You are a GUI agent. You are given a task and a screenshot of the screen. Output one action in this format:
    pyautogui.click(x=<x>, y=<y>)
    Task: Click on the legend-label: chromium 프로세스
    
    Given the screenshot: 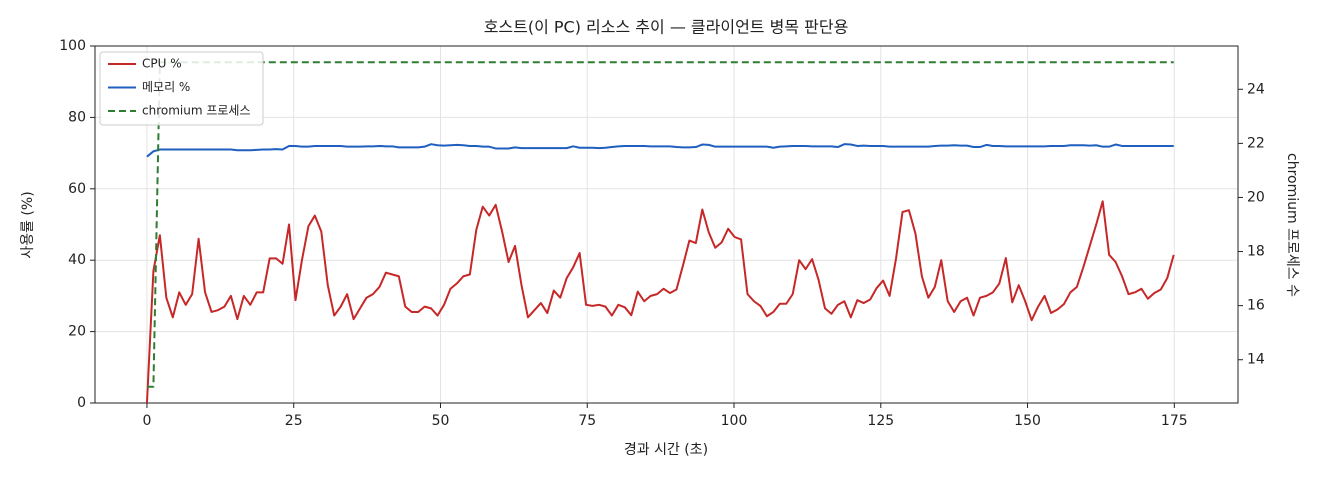 What is the action you would take?
    pyautogui.click(x=196, y=111)
    